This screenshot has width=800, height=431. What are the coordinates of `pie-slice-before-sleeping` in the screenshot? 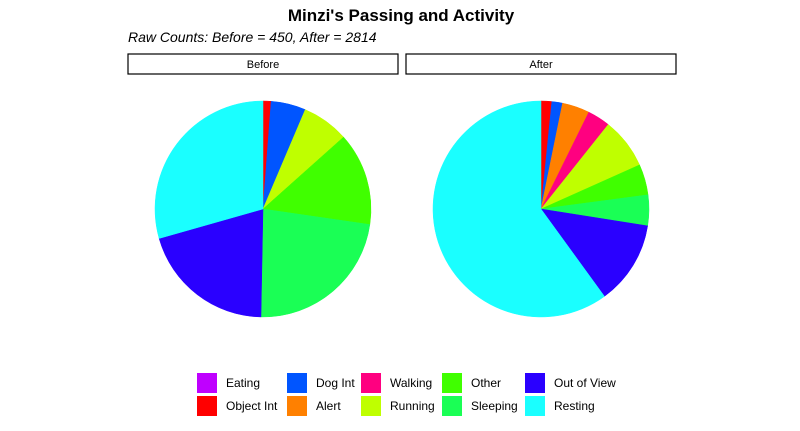 It's located at (315, 263).